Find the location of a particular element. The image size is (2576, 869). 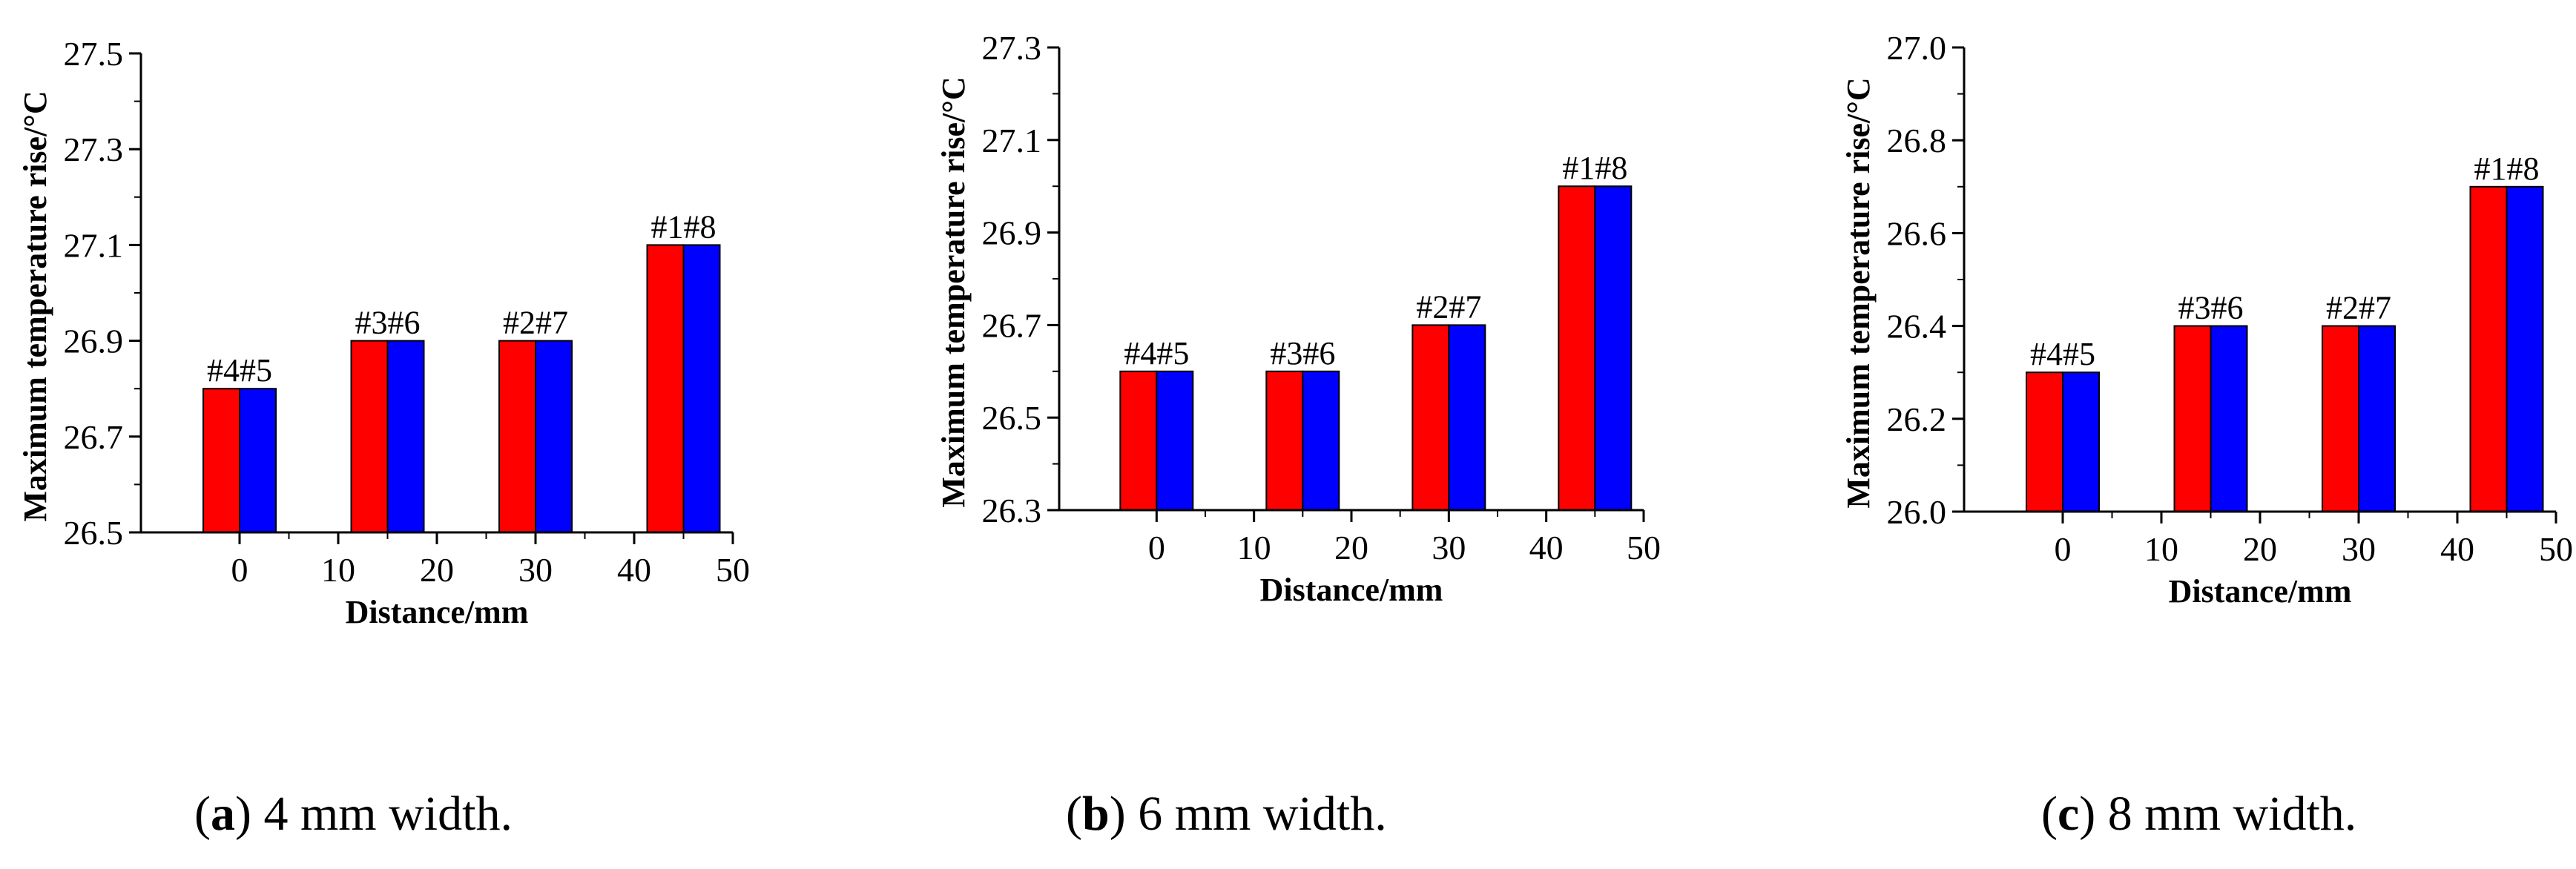

chart-c-bar-label-1: #3#6 is located at coordinates (2211, 308).